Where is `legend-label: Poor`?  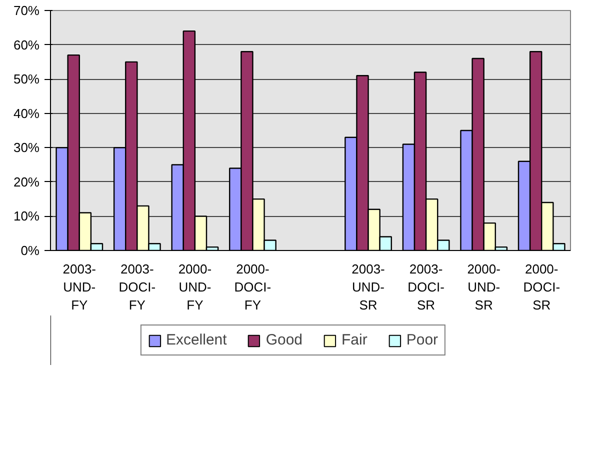 legend-label: Poor is located at coordinates (422, 340).